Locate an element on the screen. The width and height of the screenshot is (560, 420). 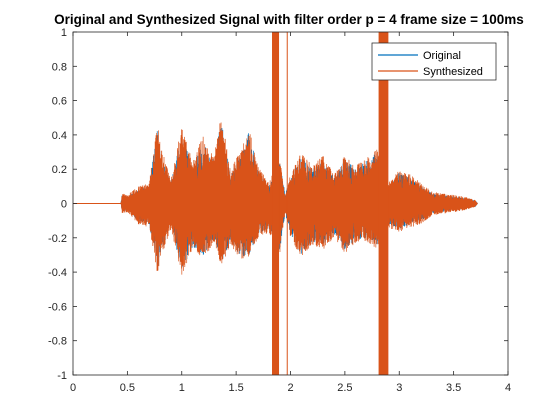
x-tick-label: 0.5 is located at coordinates (127, 388).